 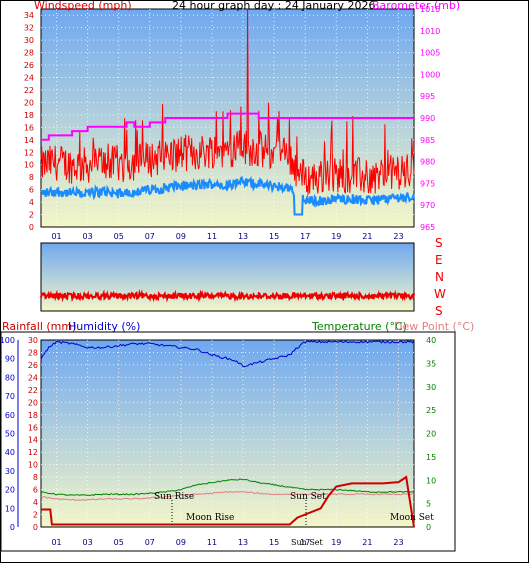 What do you see at coordinates (10, 434) in the screenshot?
I see `humidity-tick-label: 50` at bounding box center [10, 434].